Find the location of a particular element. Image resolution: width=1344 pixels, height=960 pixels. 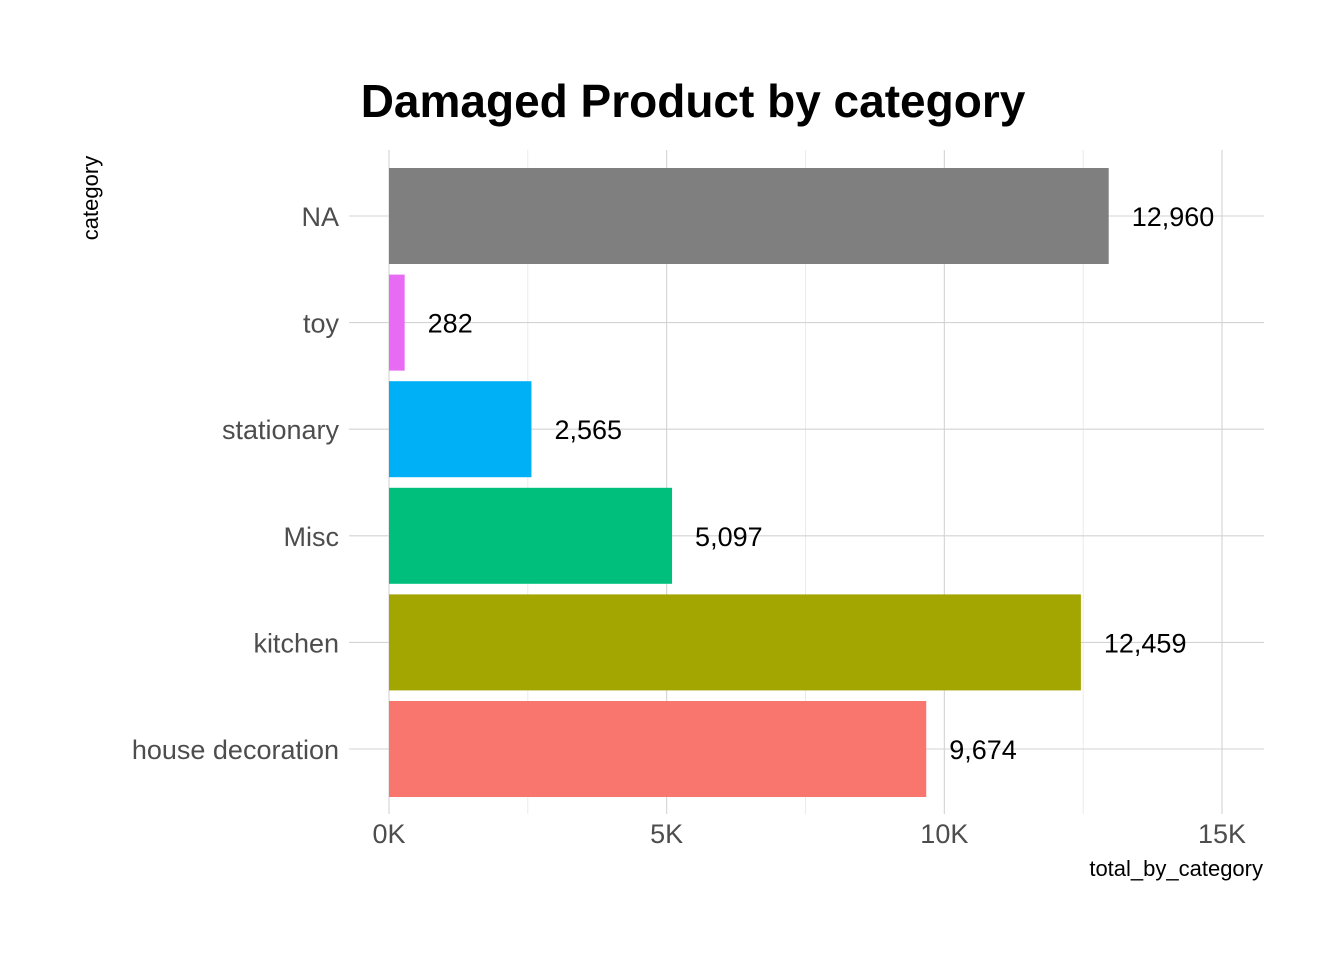

y-axis-label: category is located at coordinates (90, 198).